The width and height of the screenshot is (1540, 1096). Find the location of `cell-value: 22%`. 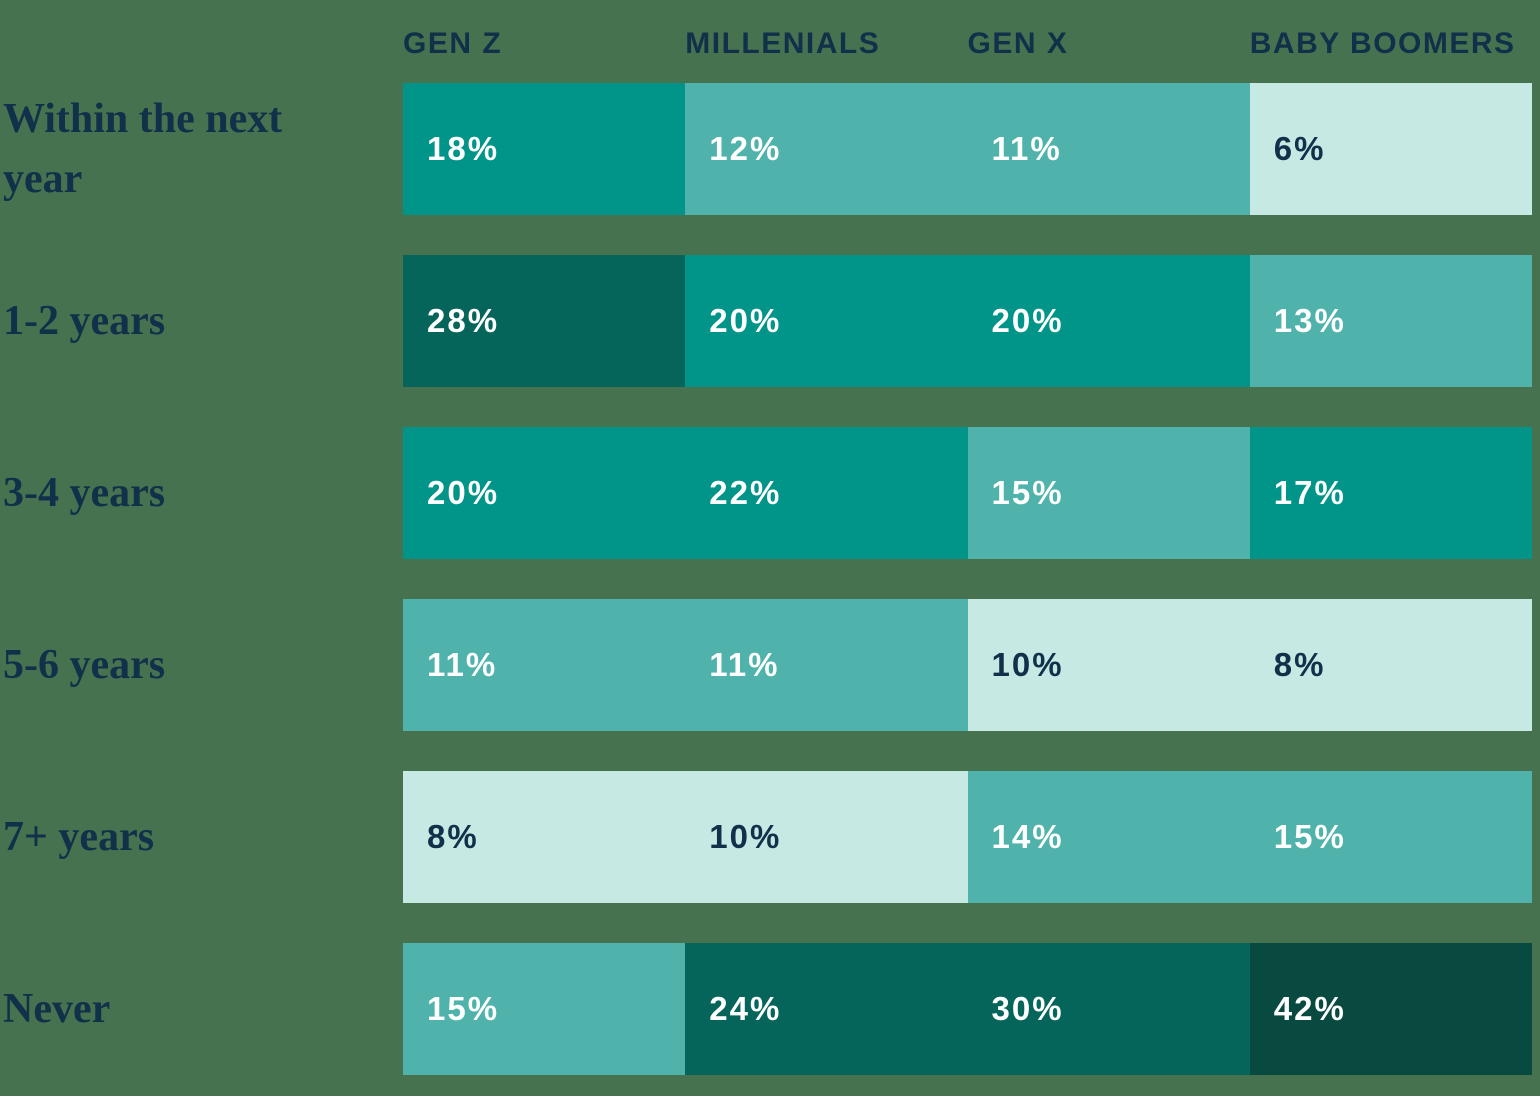

cell-value: 22% is located at coordinates (745, 492).